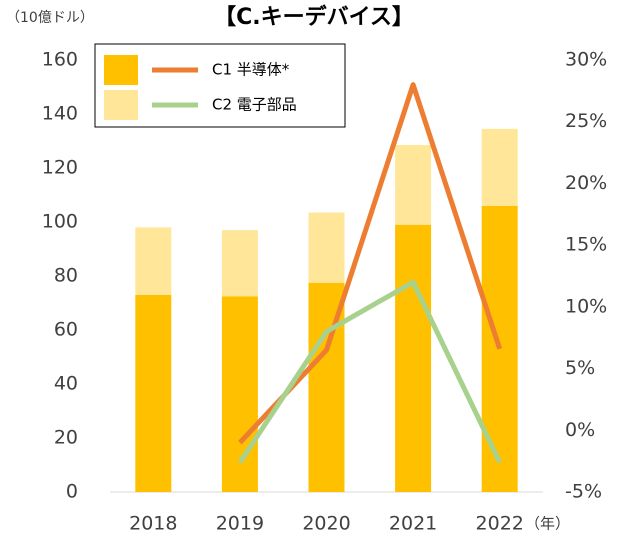  Describe the element at coordinates (586, 183) in the screenshot. I see `y2-tick-label: 20%` at that location.